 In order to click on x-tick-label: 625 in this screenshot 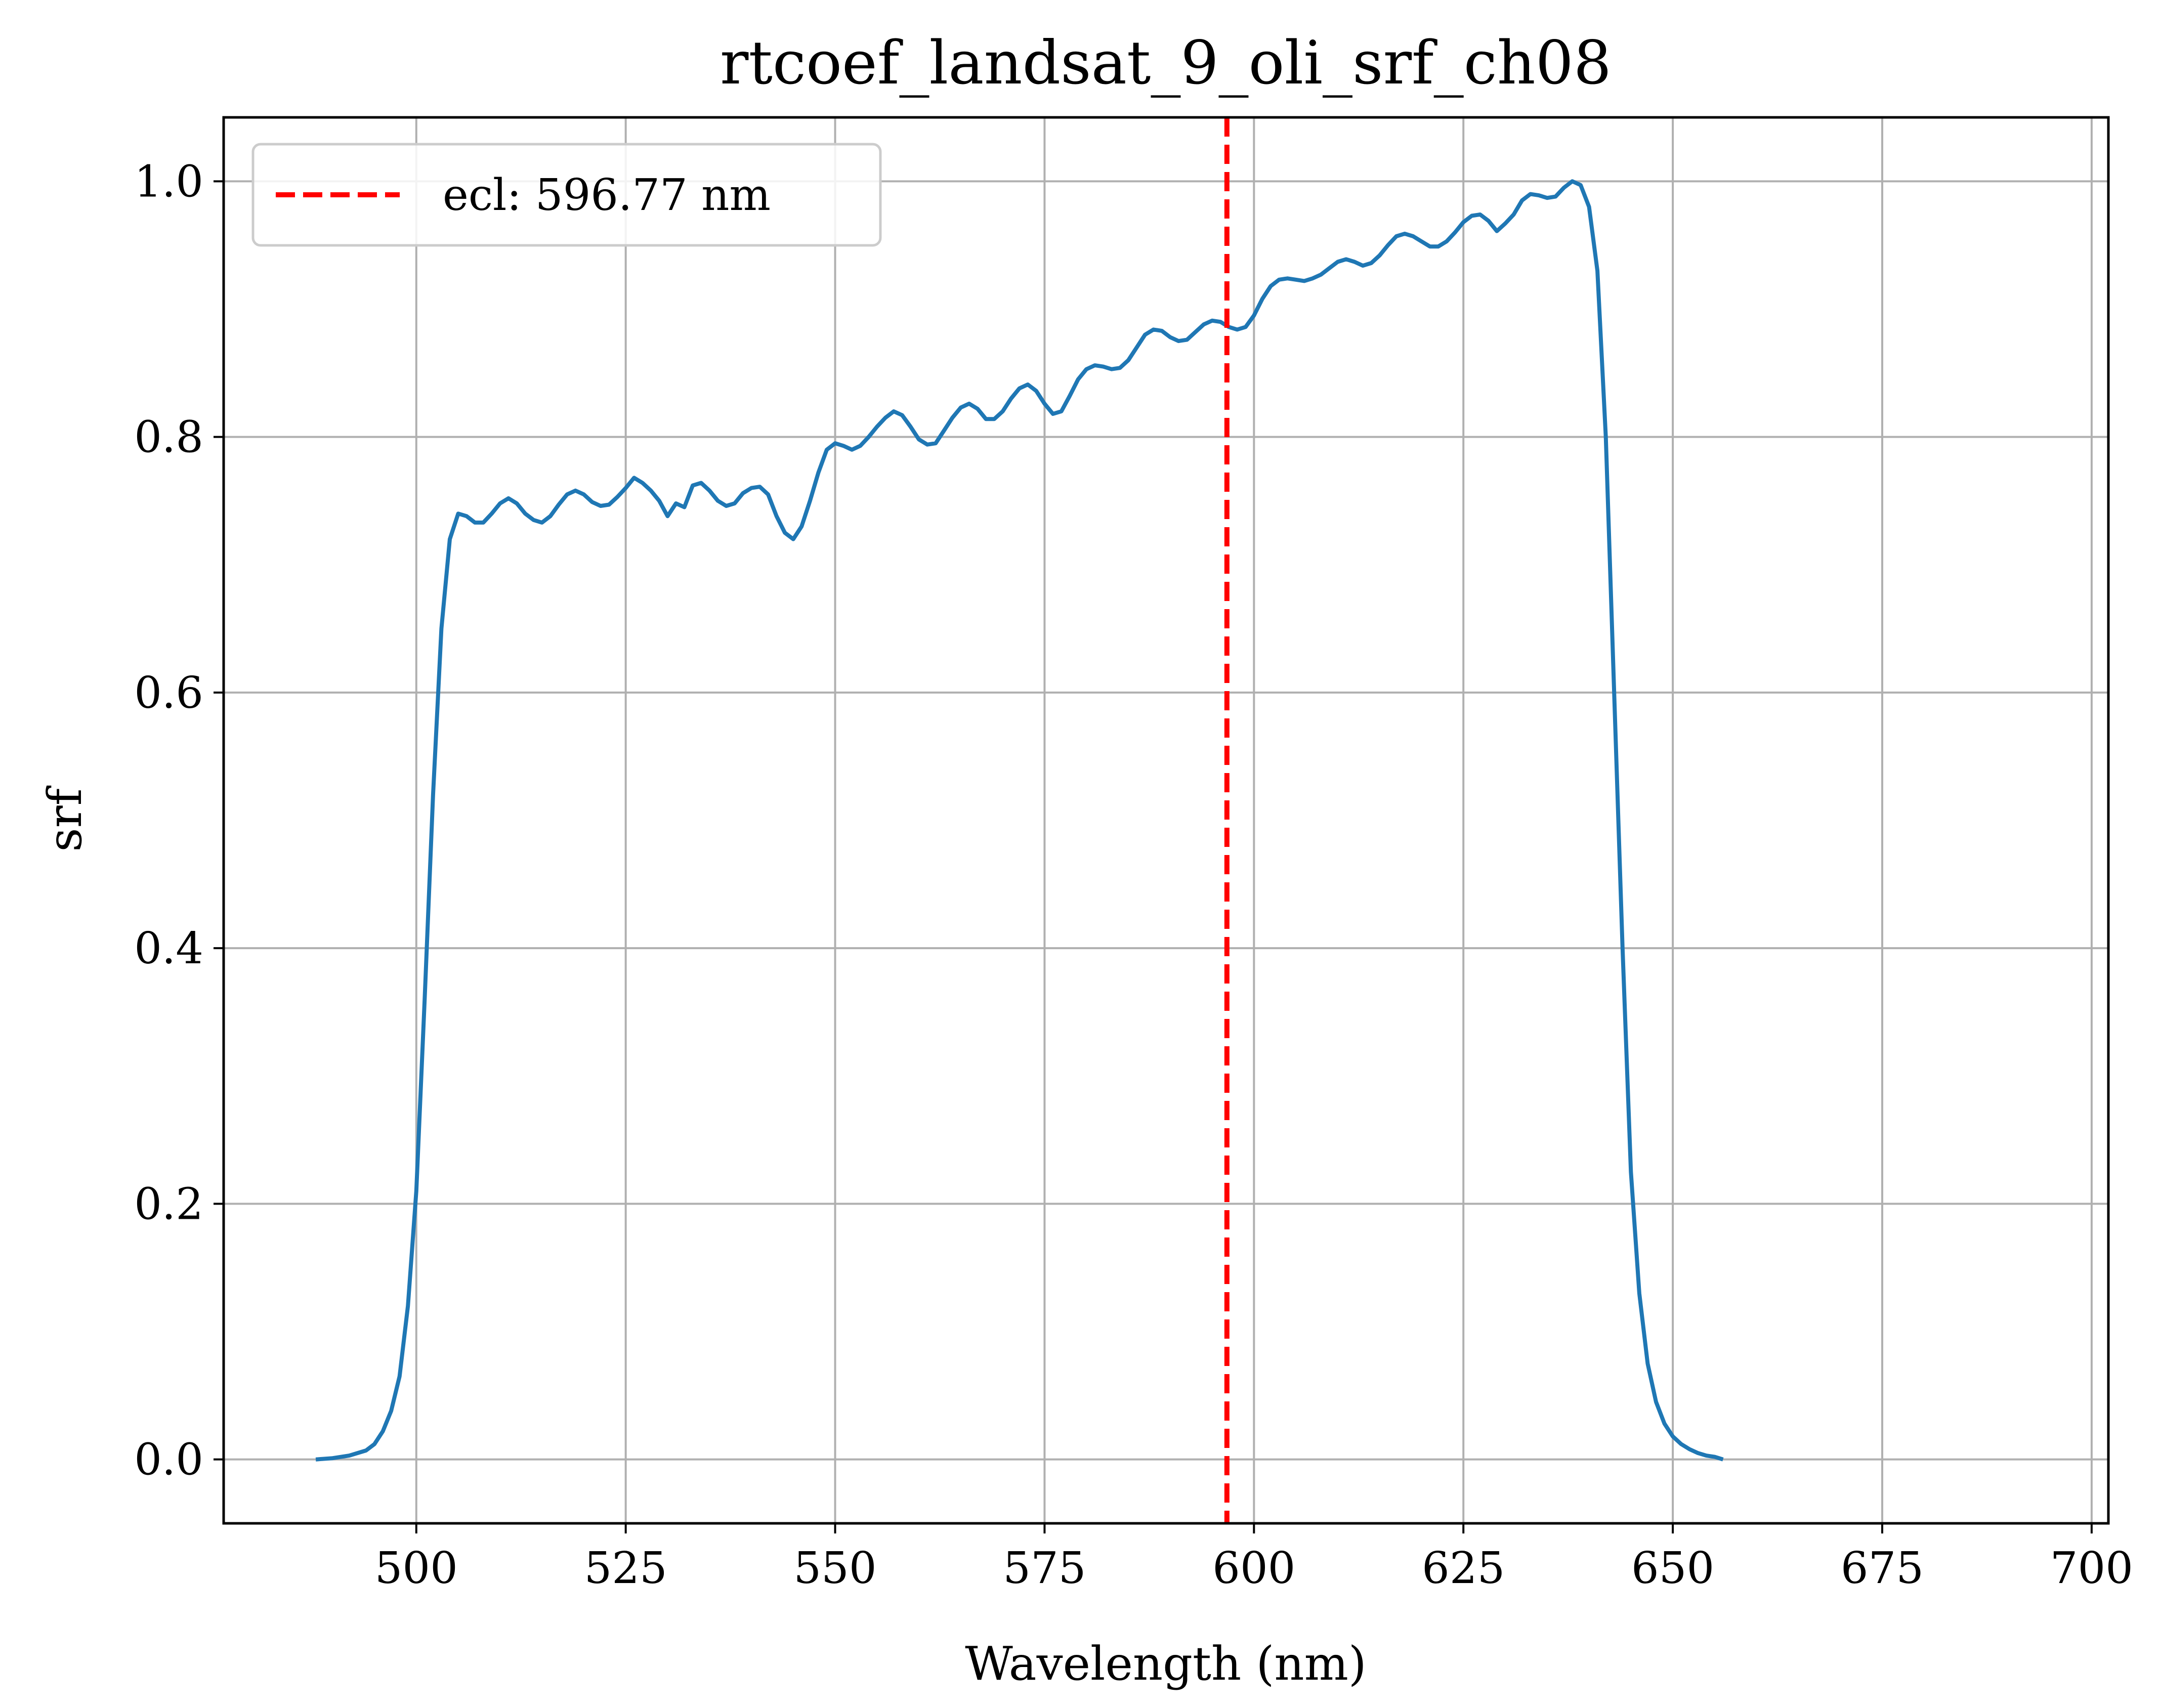, I will do `click(1463, 1568)`.